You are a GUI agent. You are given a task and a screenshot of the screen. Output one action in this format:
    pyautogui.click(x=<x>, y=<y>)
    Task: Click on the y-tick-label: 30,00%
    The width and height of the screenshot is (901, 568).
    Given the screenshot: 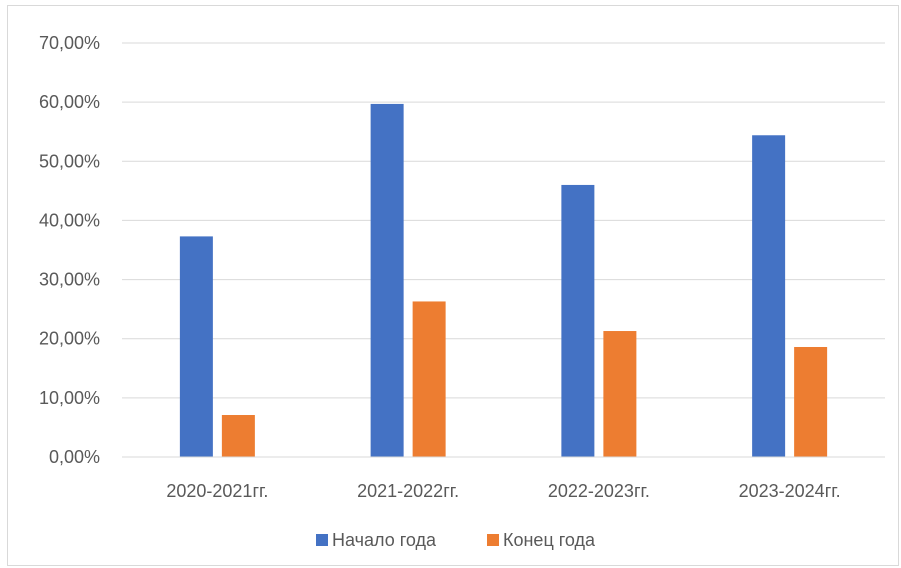 What is the action you would take?
    pyautogui.click(x=69, y=280)
    